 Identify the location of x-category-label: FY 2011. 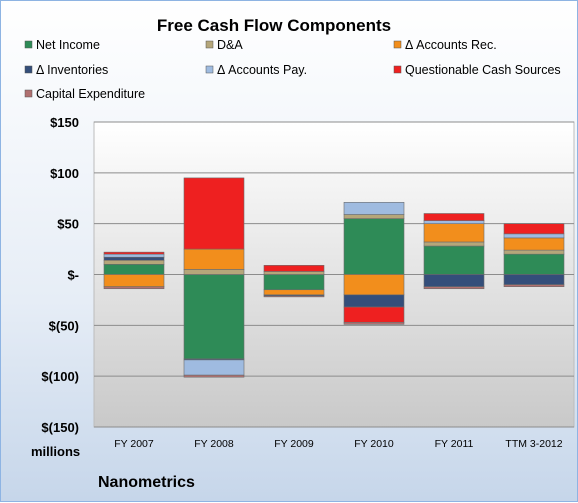
(454, 444).